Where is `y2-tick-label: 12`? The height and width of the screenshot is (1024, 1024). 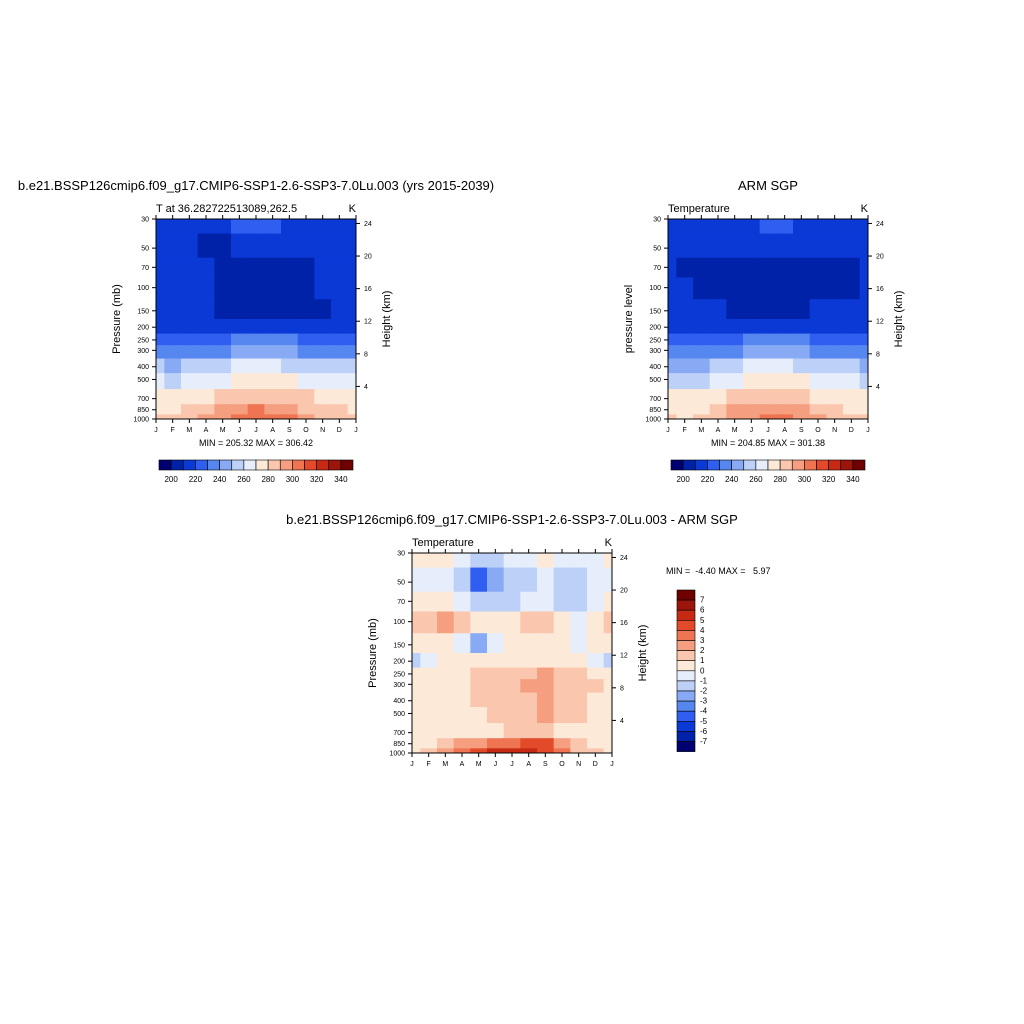
y2-tick-label: 12 is located at coordinates (624, 656).